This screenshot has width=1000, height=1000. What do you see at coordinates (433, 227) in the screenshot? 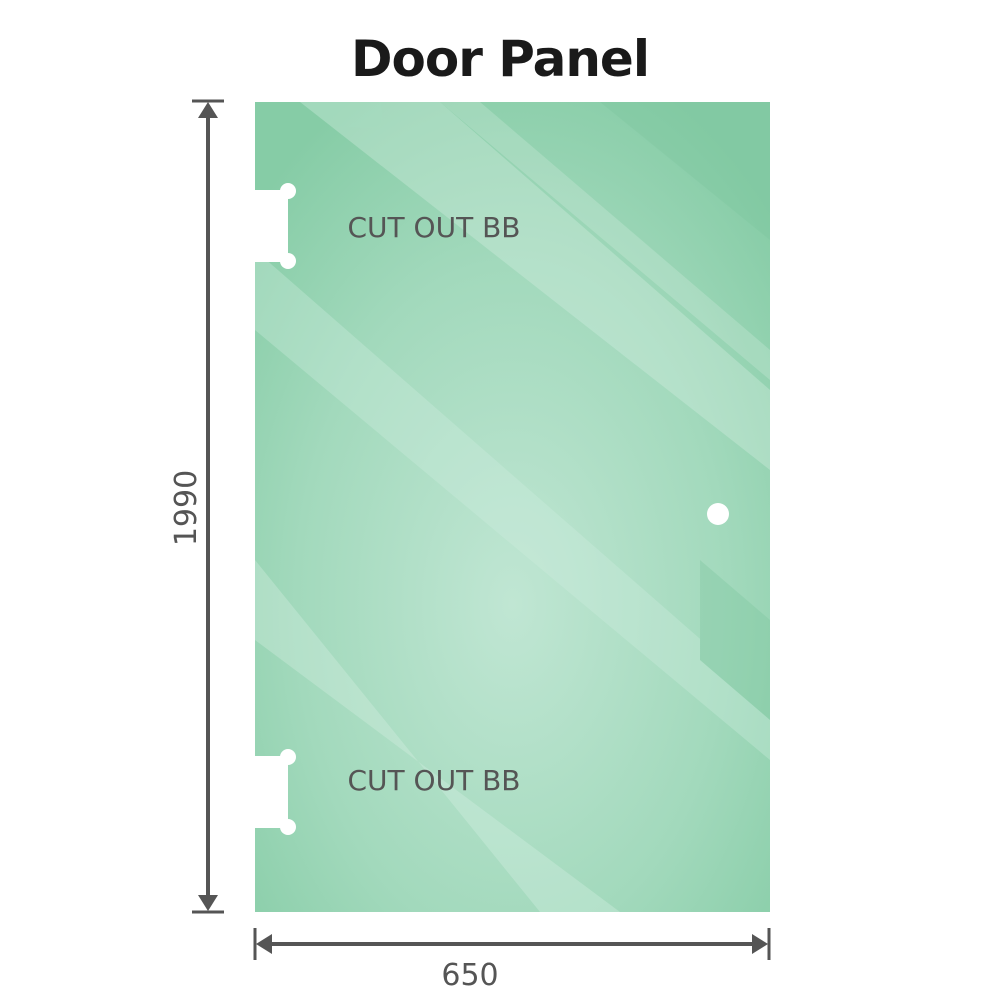
I see `cutout-label-top: CUT OUT BB` at bounding box center [433, 227].